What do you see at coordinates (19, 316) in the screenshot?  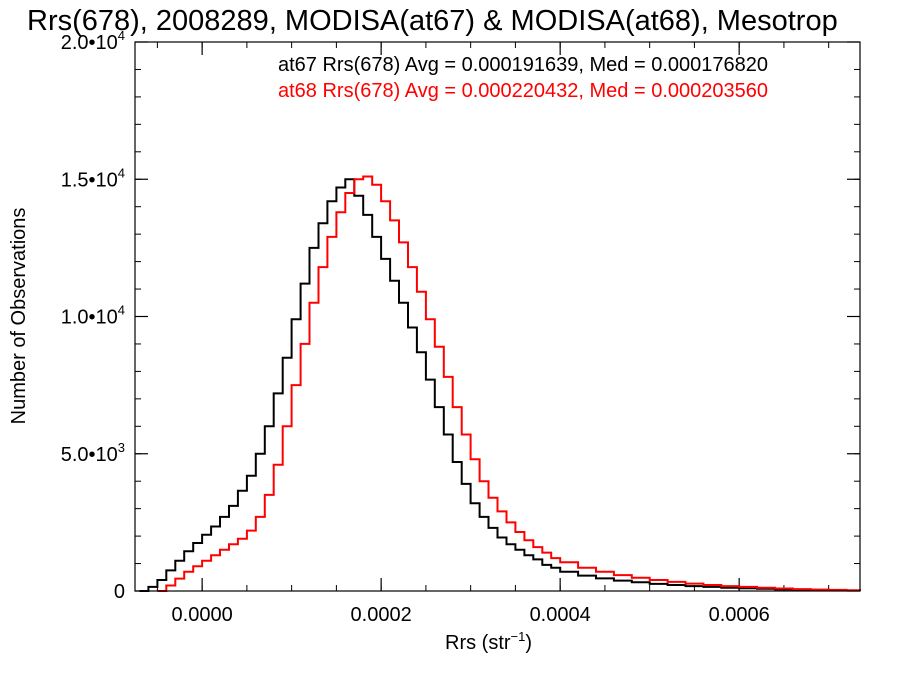 I see `y-axis-label: Number of Observations` at bounding box center [19, 316].